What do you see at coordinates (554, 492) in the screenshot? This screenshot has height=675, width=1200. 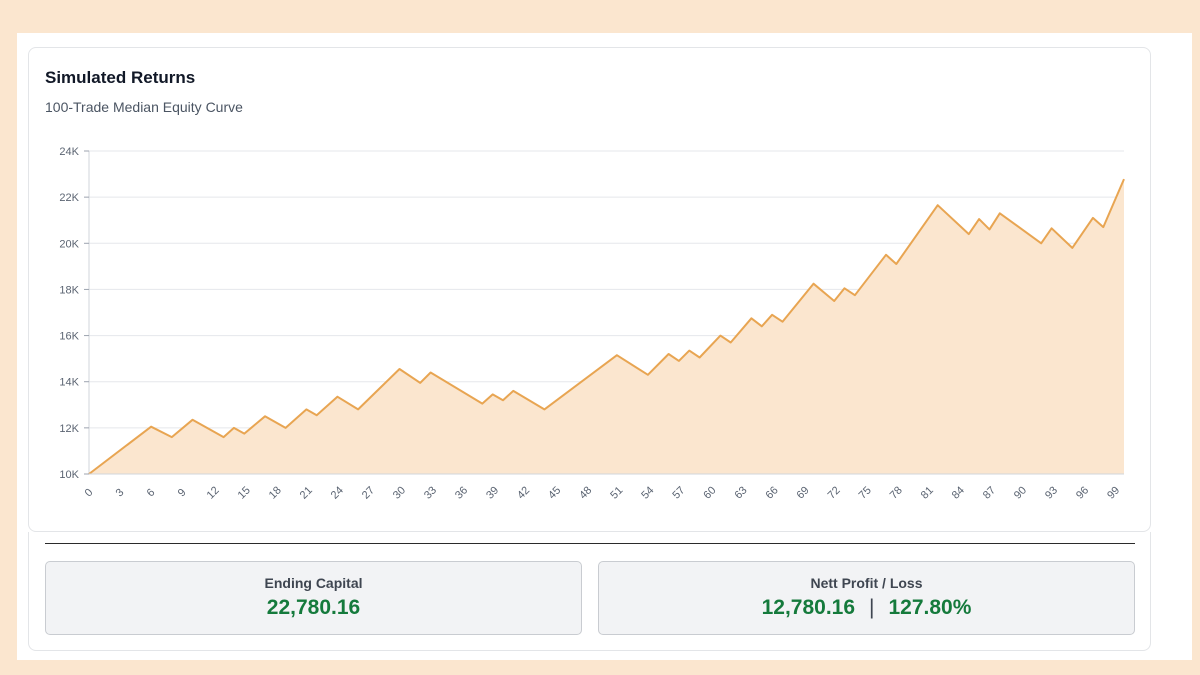 I see `x-tick-label: 45` at bounding box center [554, 492].